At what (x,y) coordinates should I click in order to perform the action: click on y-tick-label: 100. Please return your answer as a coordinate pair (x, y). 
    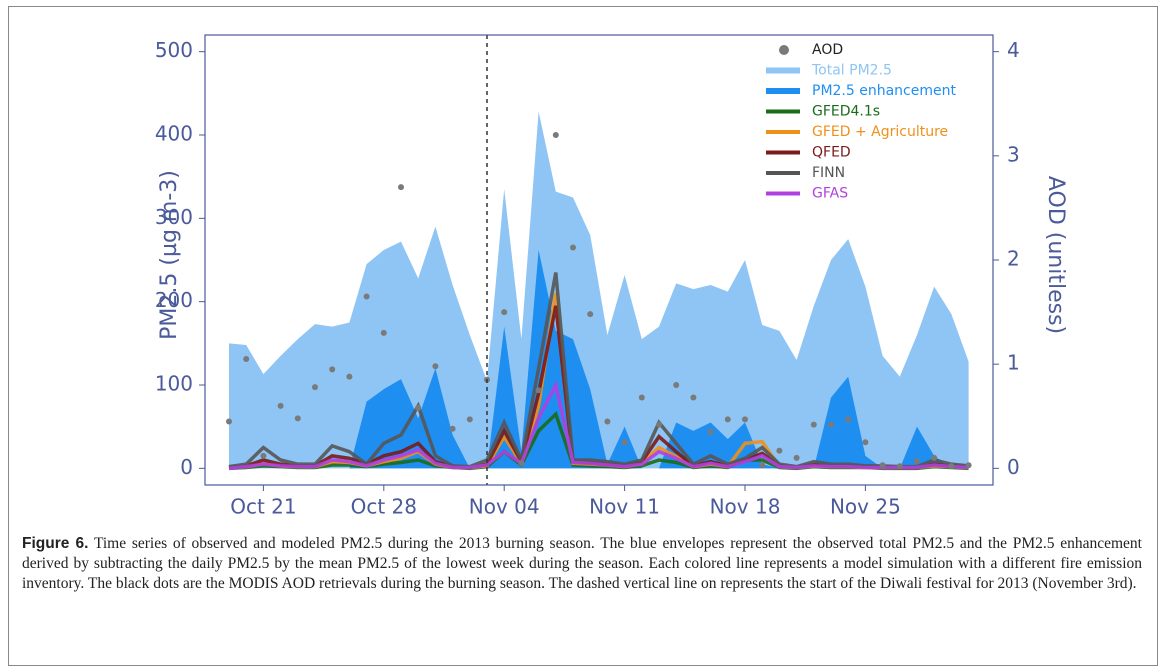
    Looking at the image, I should click on (174, 384).